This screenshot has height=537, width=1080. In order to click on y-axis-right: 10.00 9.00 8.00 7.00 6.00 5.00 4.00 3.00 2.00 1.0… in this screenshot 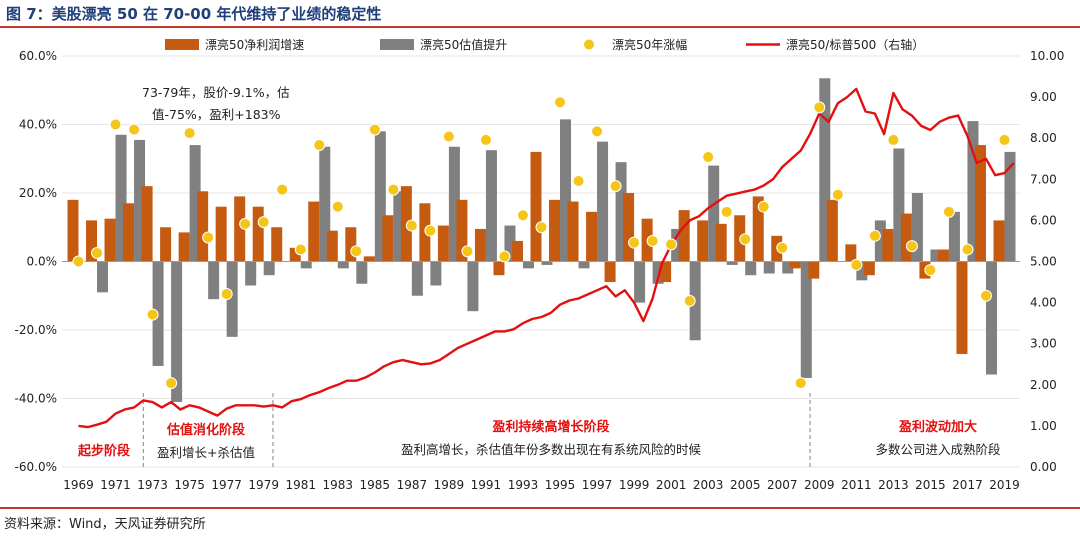, I will do `click(1047, 261)`.